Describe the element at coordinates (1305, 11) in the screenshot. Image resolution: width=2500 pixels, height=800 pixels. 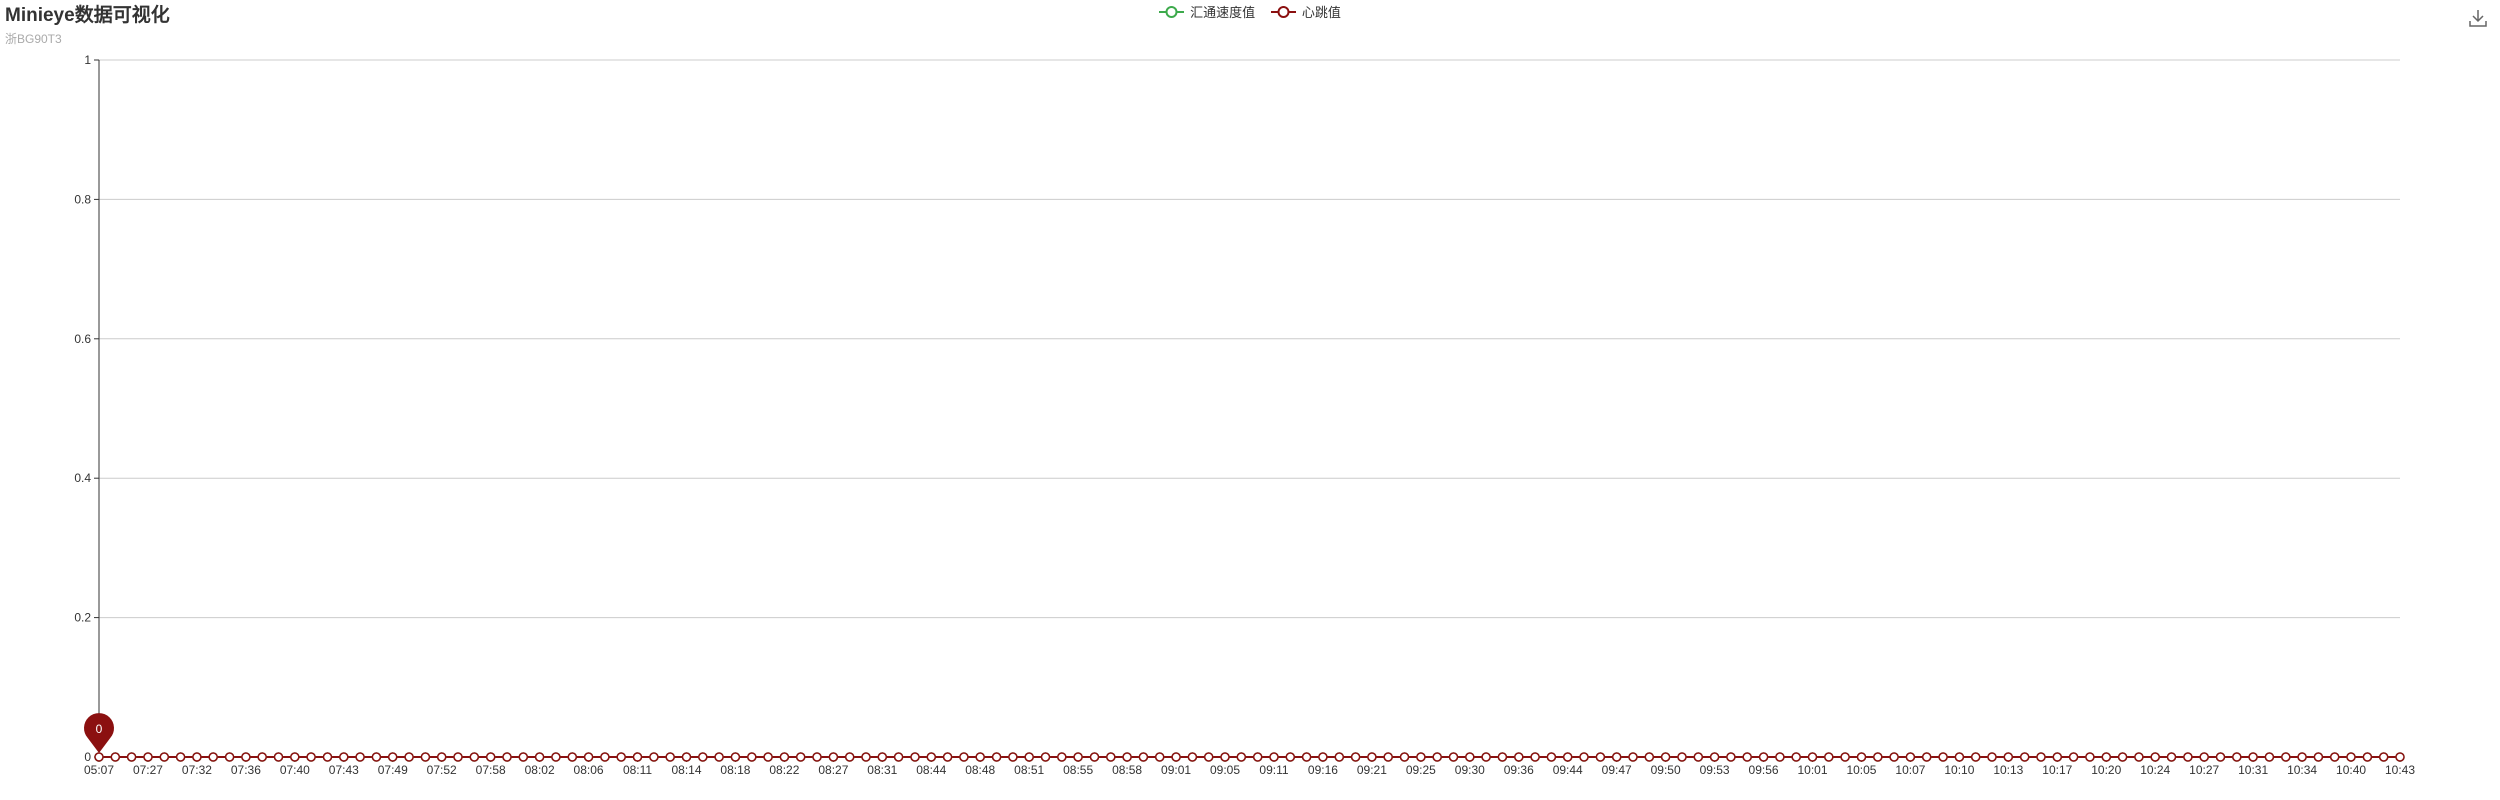
I see `legend-item-heartbeat: 心跳值` at that location.